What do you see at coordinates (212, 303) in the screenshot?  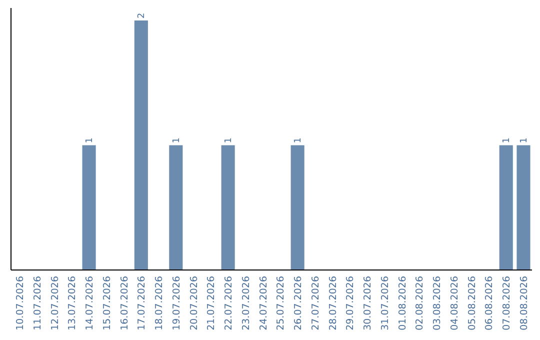 I see `x-tick-label: 21.07.2026` at bounding box center [212, 303].